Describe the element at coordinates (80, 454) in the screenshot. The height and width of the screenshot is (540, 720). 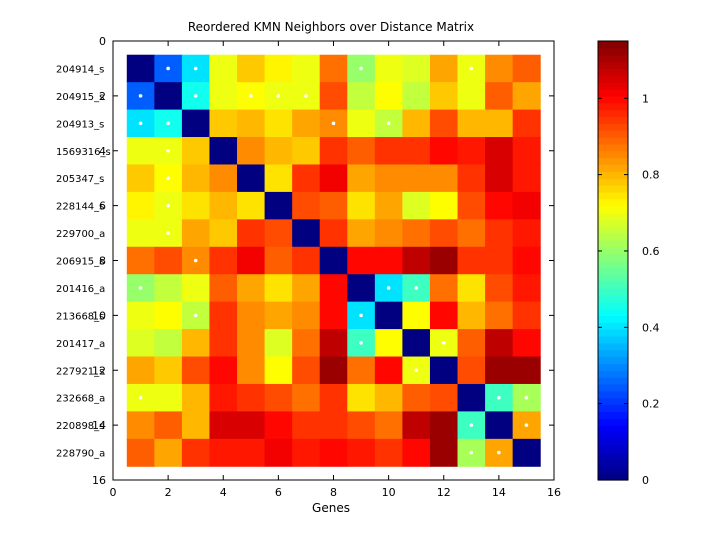
I see `row-label: 228790_a` at that location.